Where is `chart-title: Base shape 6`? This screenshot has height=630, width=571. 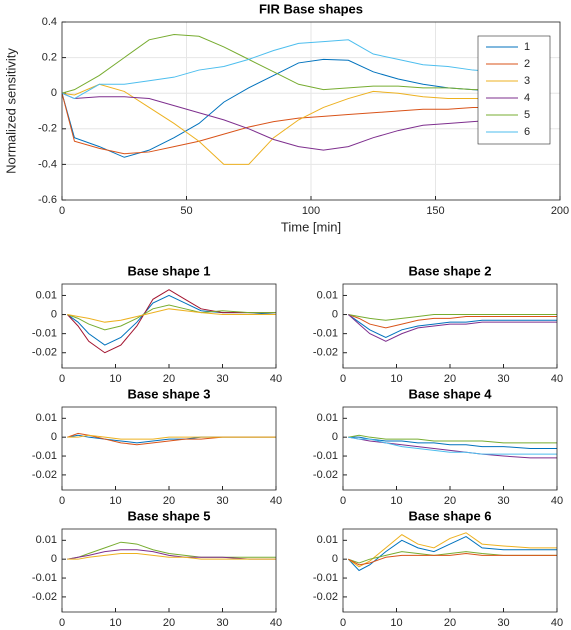
chart-title: Base shape 6 is located at coordinates (449, 515).